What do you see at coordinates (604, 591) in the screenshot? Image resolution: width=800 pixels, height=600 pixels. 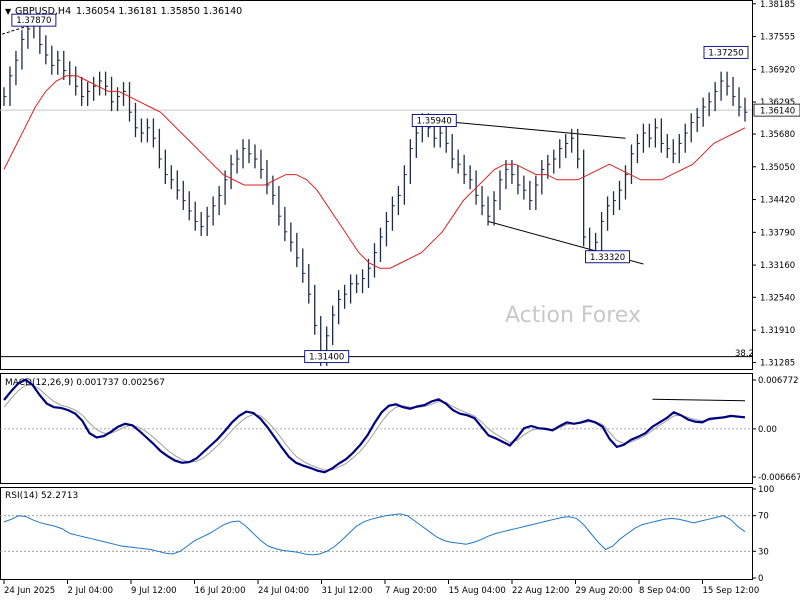 I see `time-tick-label: 29 Aug 20:00` at bounding box center [604, 591].